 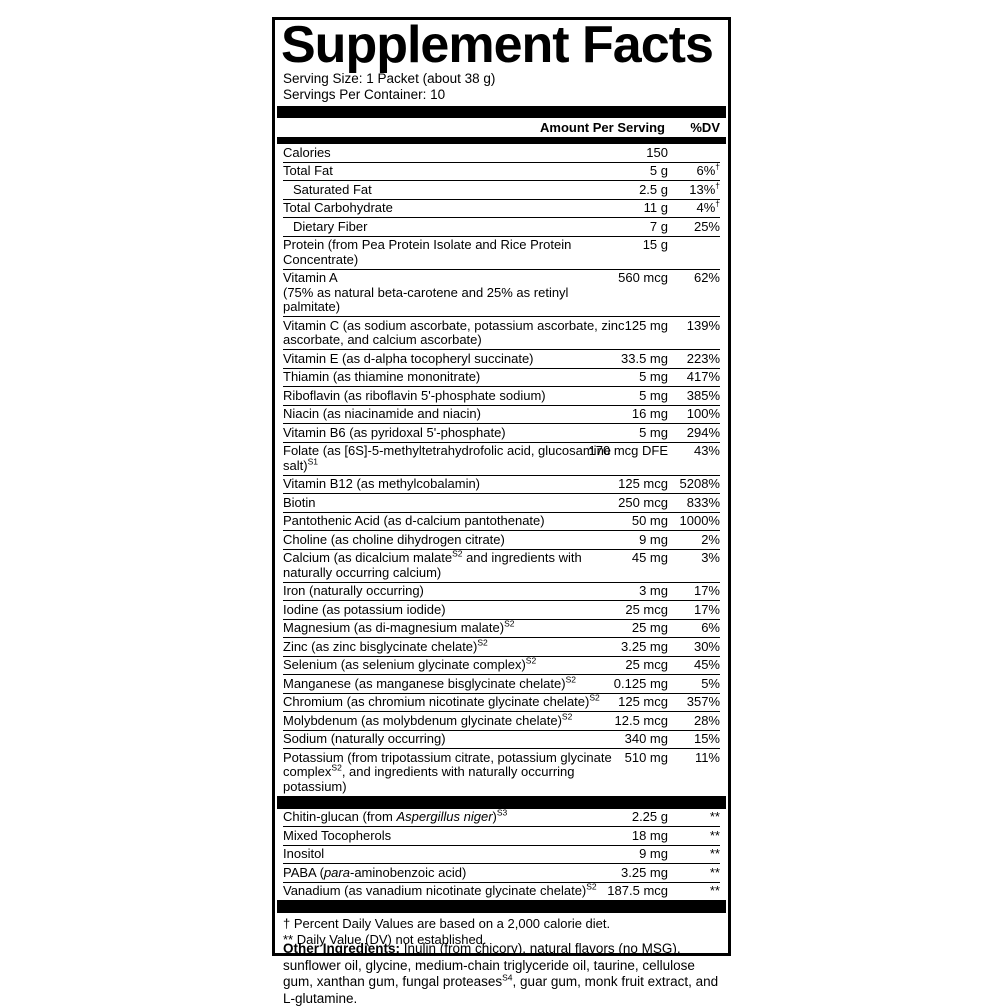 What do you see at coordinates (455, 816) in the screenshot?
I see `nutrient-name: Chitin-glucan (from Aspergillus niger)S3` at bounding box center [455, 816].